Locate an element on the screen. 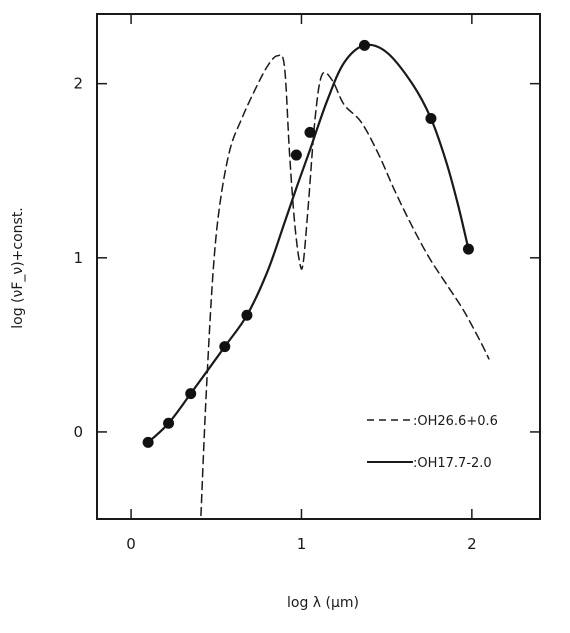 The width and height of the screenshot is (570, 633). legend: :OH26.6+0.6 :OH17.7-2.0 is located at coordinates (432, 442).